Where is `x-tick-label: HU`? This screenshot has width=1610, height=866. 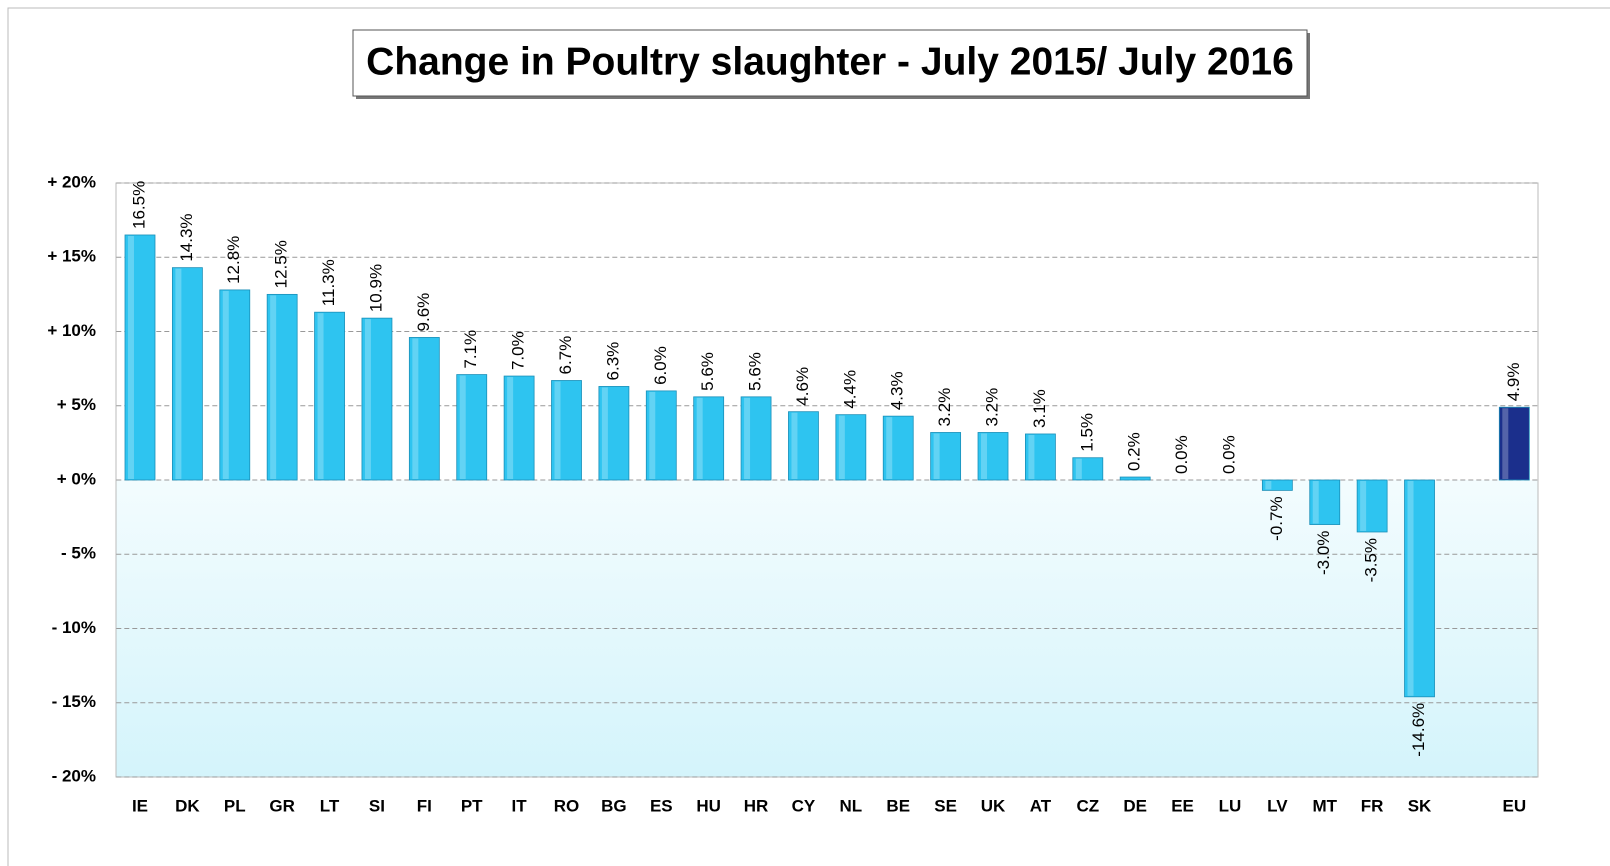 x-tick-label: HU is located at coordinates (708, 805).